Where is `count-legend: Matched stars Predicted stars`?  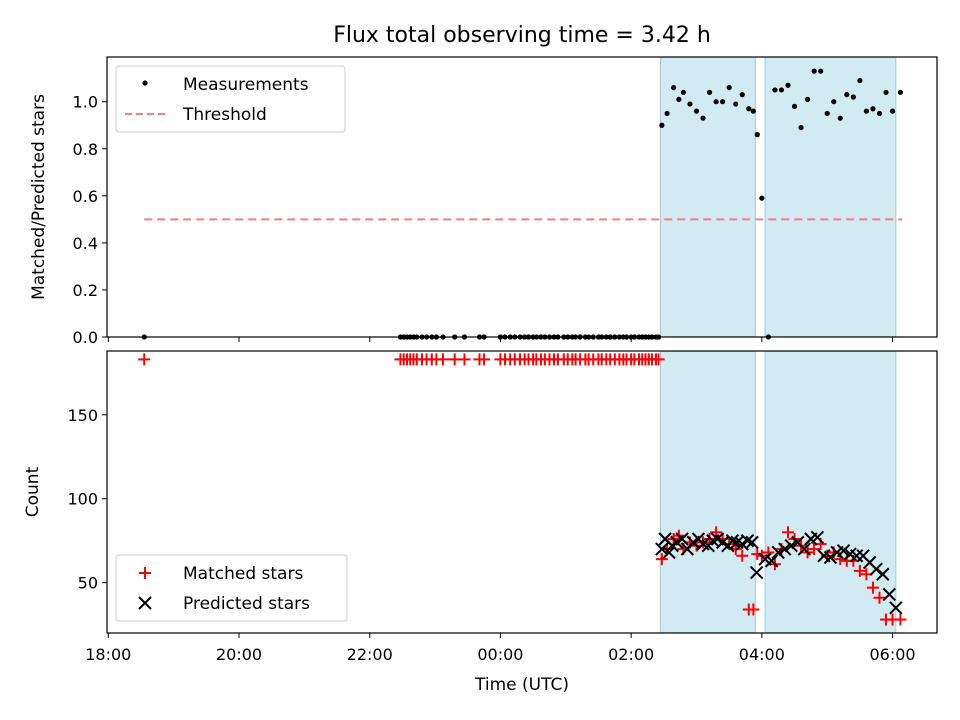
count-legend: Matched stars Predicted stars is located at coordinates (231, 588).